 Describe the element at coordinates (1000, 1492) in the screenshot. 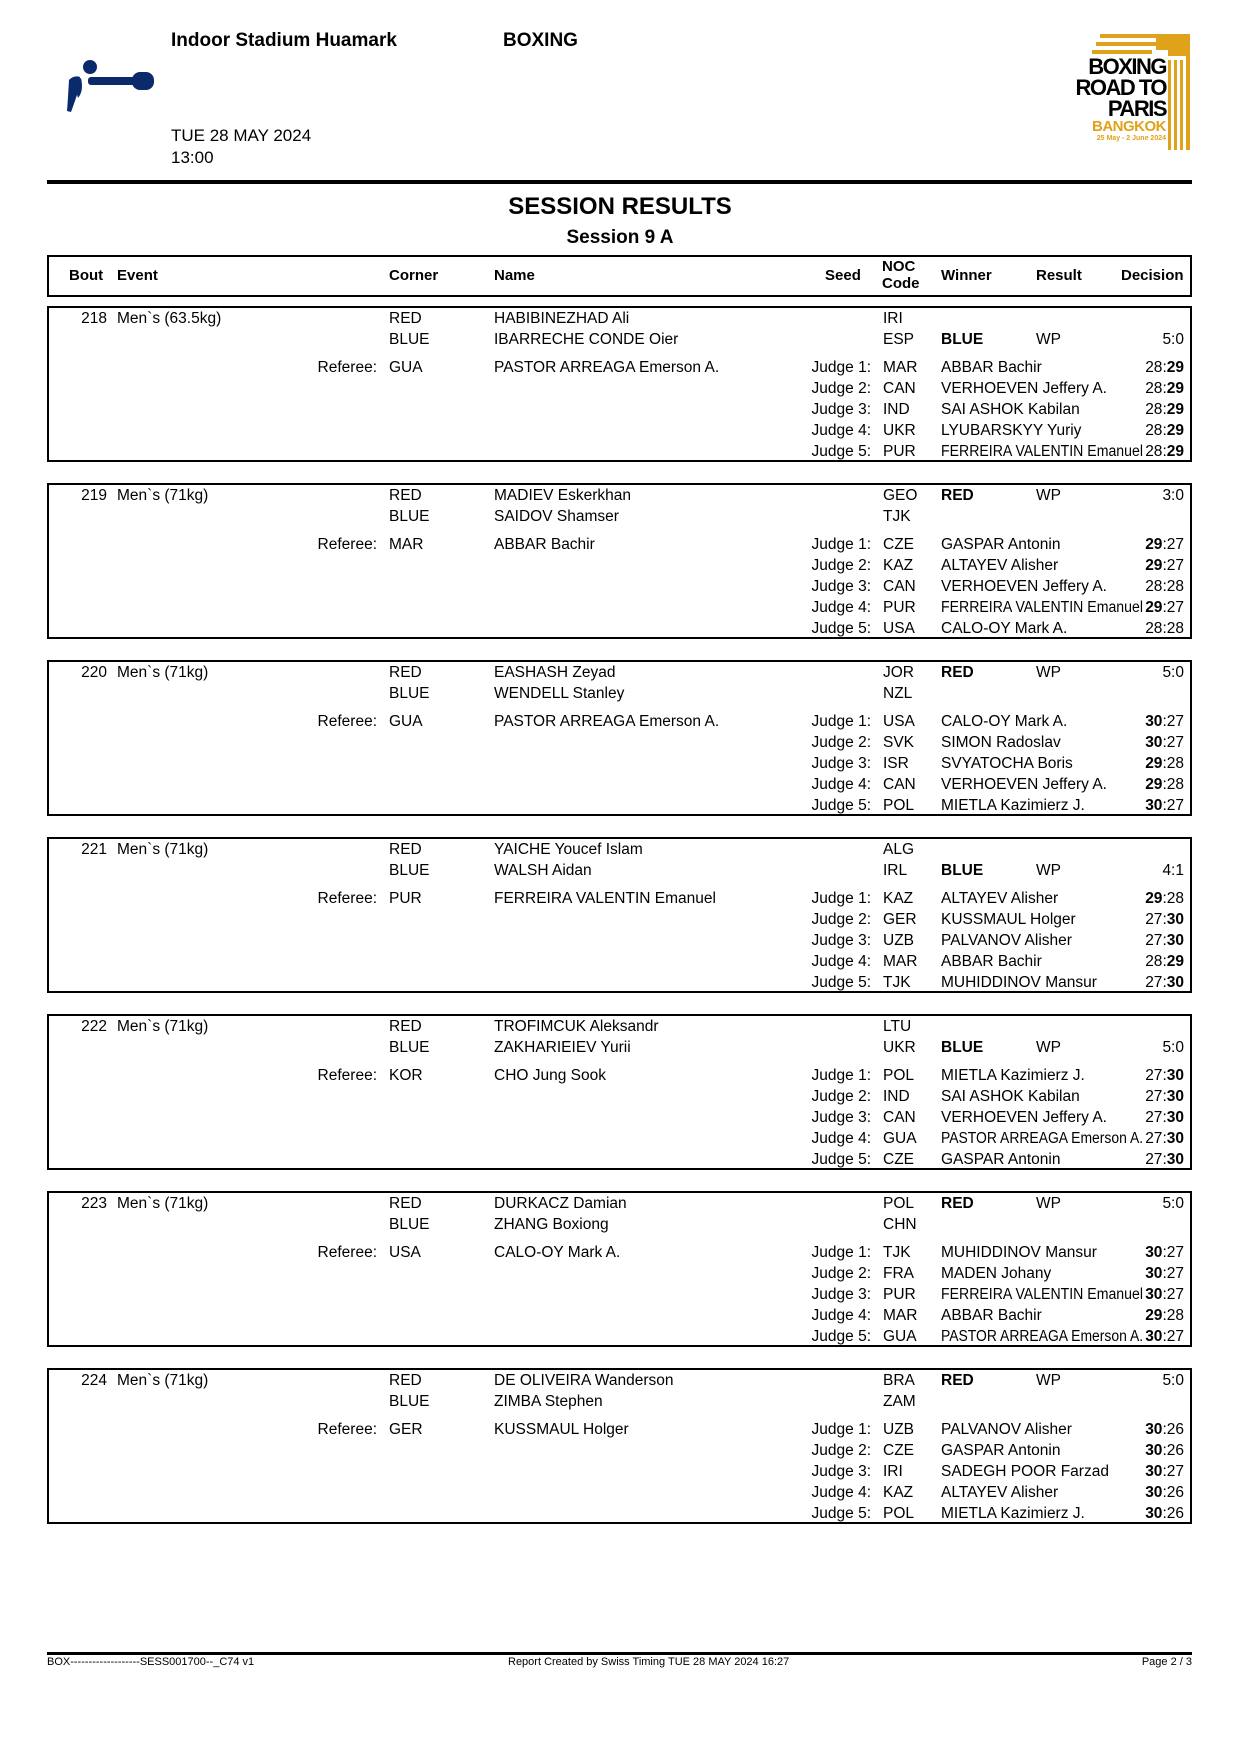

I see `judge-name: ALTAYEV Alisher` at that location.